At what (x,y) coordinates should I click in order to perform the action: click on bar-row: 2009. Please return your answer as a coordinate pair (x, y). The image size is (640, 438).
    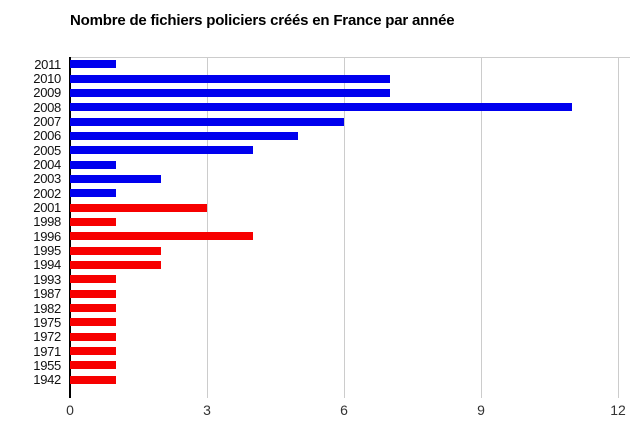
    Looking at the image, I should click on (320, 93).